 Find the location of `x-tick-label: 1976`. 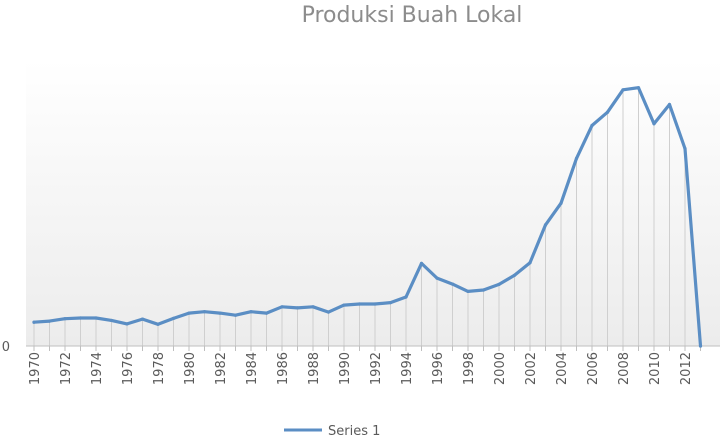

x-tick-label: 1976 is located at coordinates (128, 368).